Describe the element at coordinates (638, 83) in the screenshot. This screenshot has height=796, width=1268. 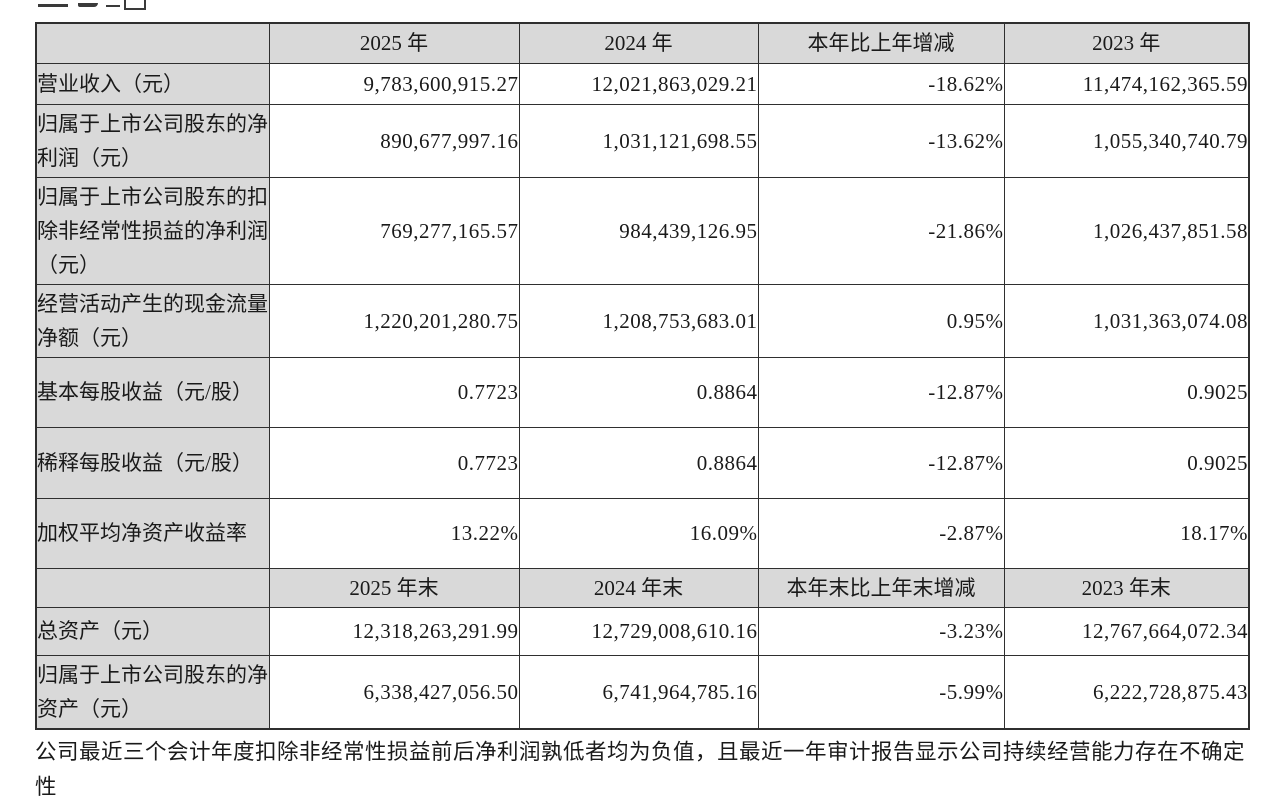
I see `value-cell: 12,021,863,029.21` at that location.